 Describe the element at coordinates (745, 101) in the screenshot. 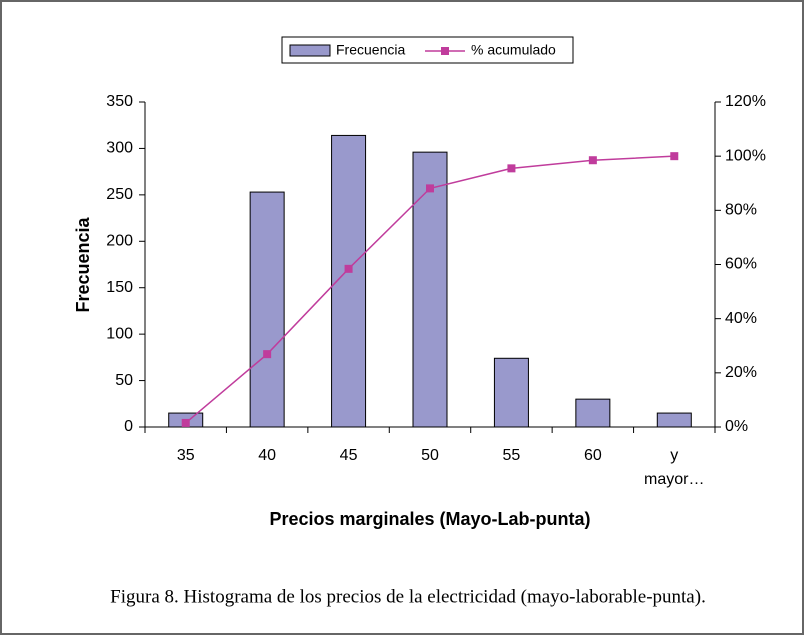

I see `y2-tick-label: 120%` at that location.